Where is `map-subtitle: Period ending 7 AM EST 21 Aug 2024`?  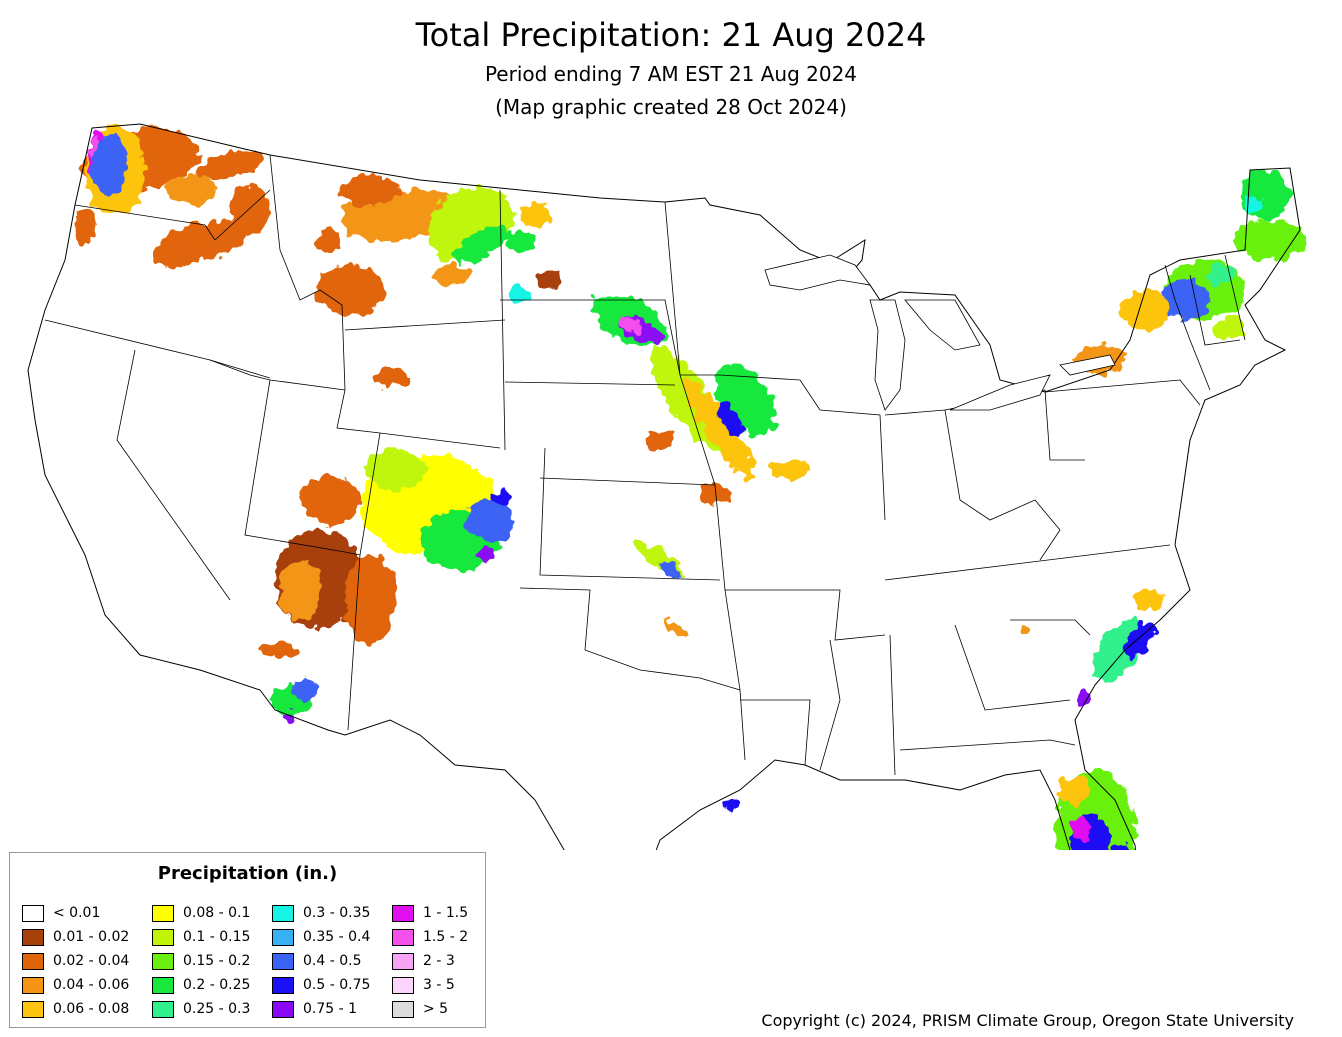 map-subtitle: Period ending 7 AM EST 21 Aug 2024 is located at coordinates (671, 74).